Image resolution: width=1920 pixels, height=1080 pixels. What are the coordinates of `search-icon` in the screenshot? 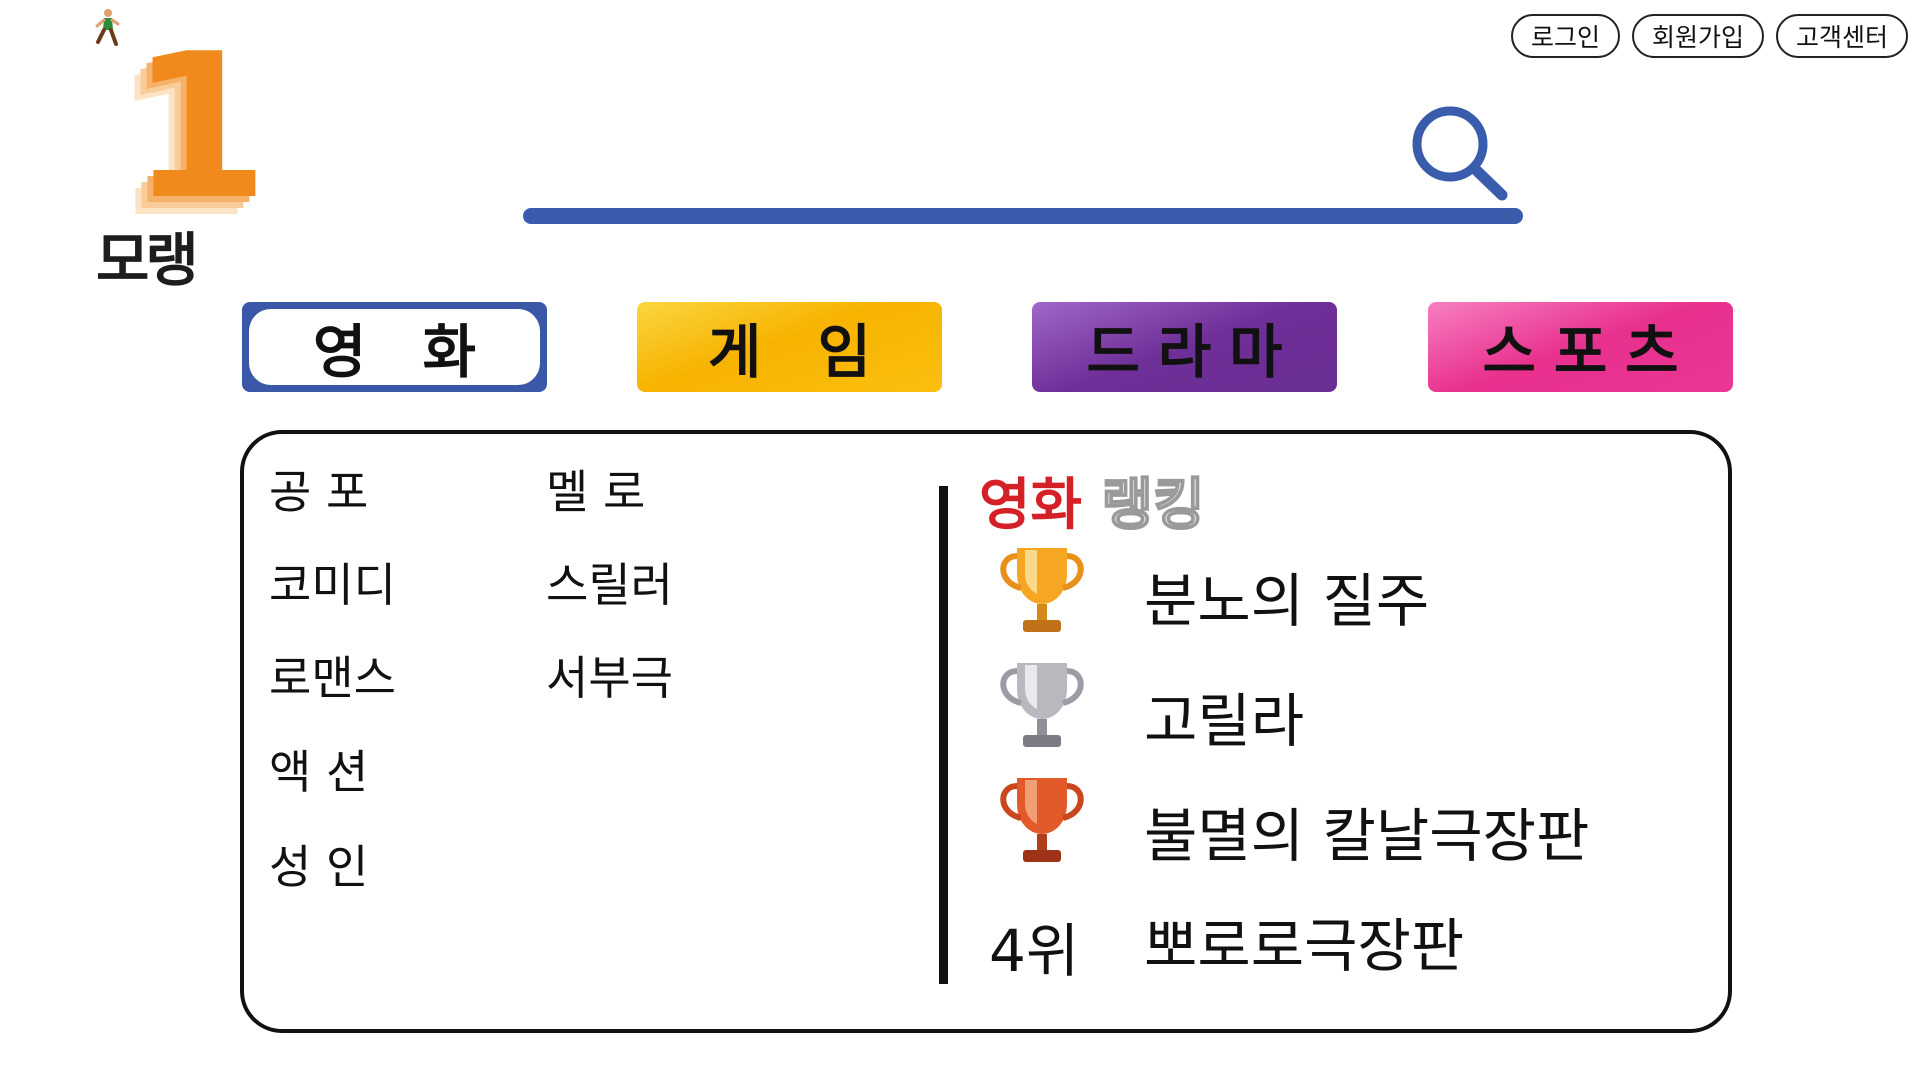 It's located at (1460, 152).